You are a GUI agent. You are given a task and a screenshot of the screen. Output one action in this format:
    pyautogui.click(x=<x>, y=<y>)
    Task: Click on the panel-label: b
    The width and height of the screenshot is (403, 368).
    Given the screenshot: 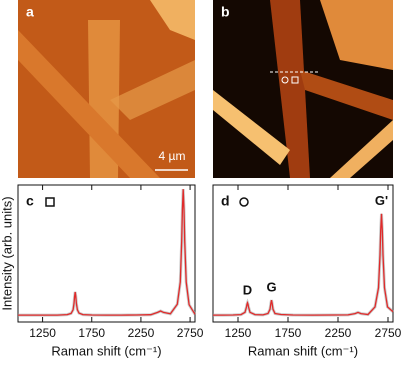 What is the action you would take?
    pyautogui.click(x=225, y=12)
    